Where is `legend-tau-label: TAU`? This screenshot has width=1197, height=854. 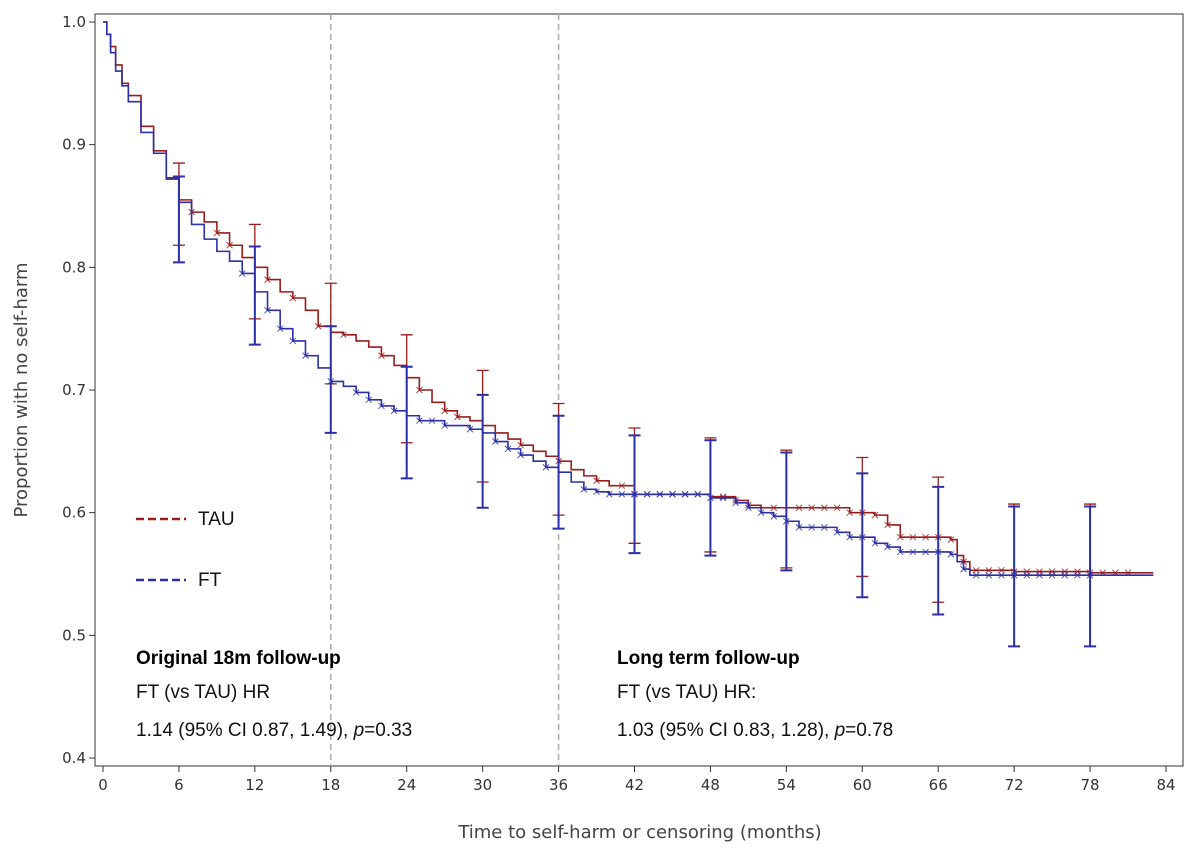 legend-tau-label: TAU is located at coordinates (216, 519).